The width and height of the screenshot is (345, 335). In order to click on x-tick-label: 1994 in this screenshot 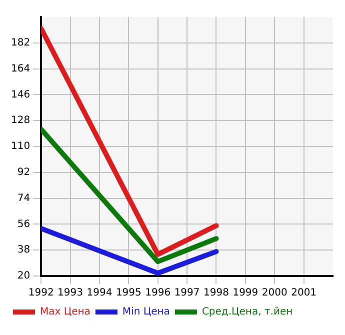, I will do `click(99, 293)`.